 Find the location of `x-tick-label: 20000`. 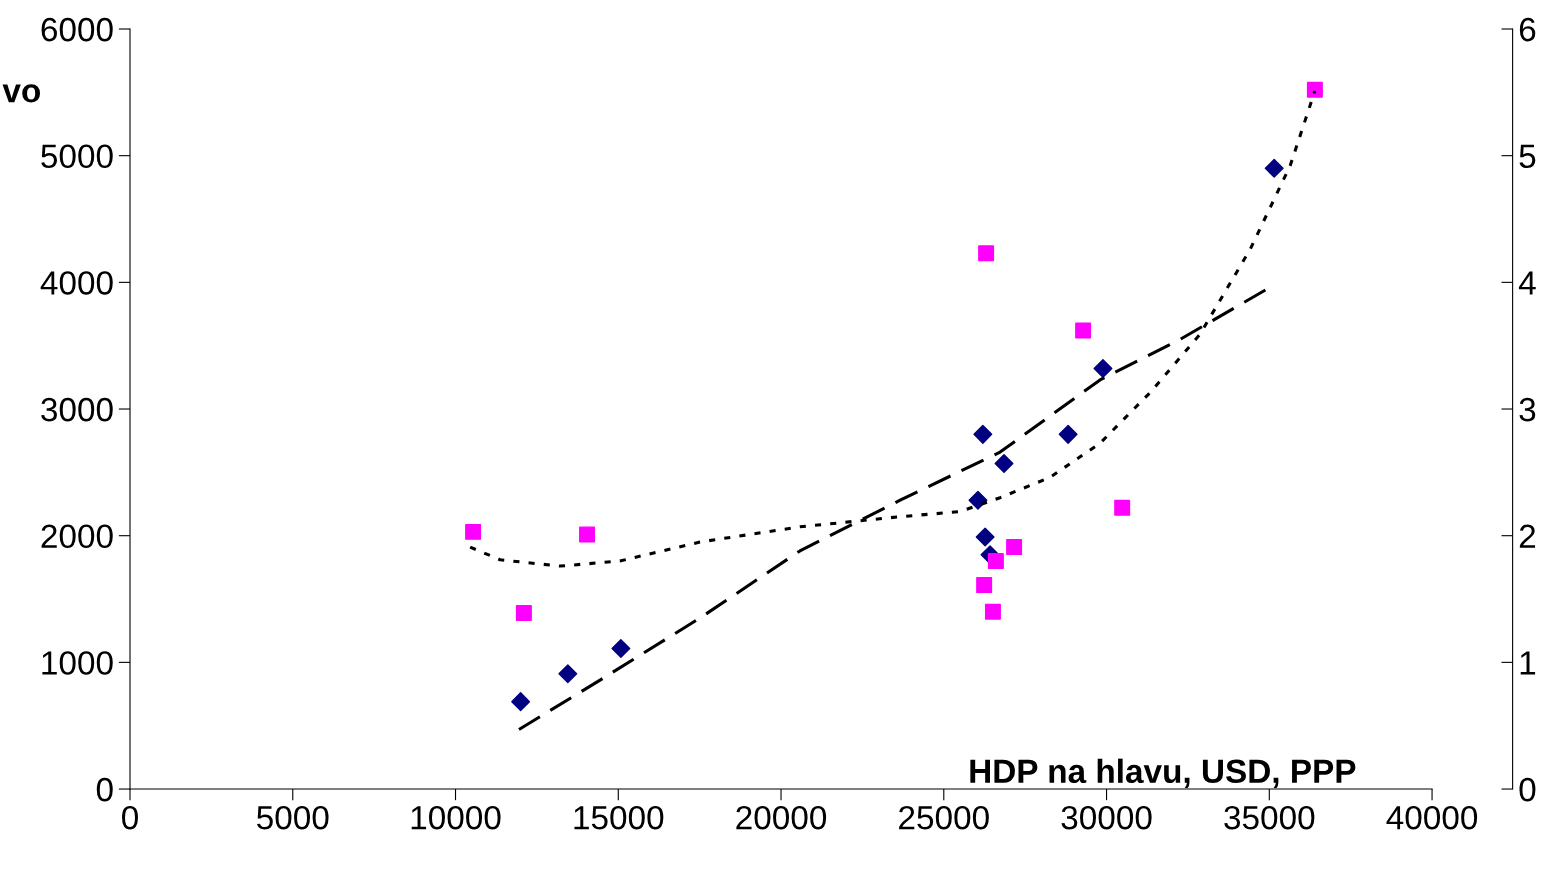

x-tick-label: 20000 is located at coordinates (781, 817).